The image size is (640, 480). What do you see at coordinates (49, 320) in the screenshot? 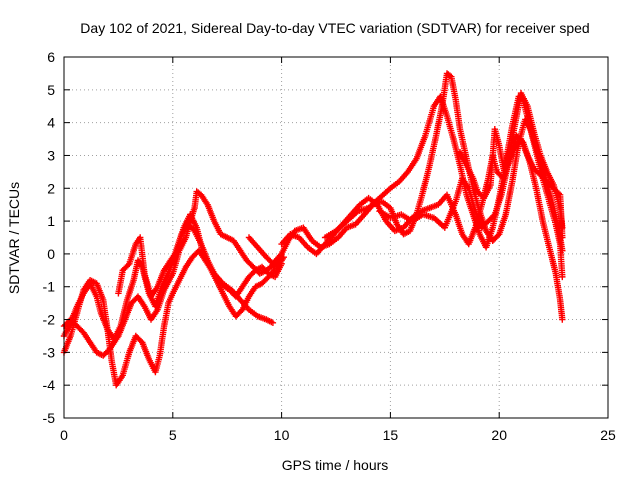
I see `y-tick-label: -2` at bounding box center [49, 320].